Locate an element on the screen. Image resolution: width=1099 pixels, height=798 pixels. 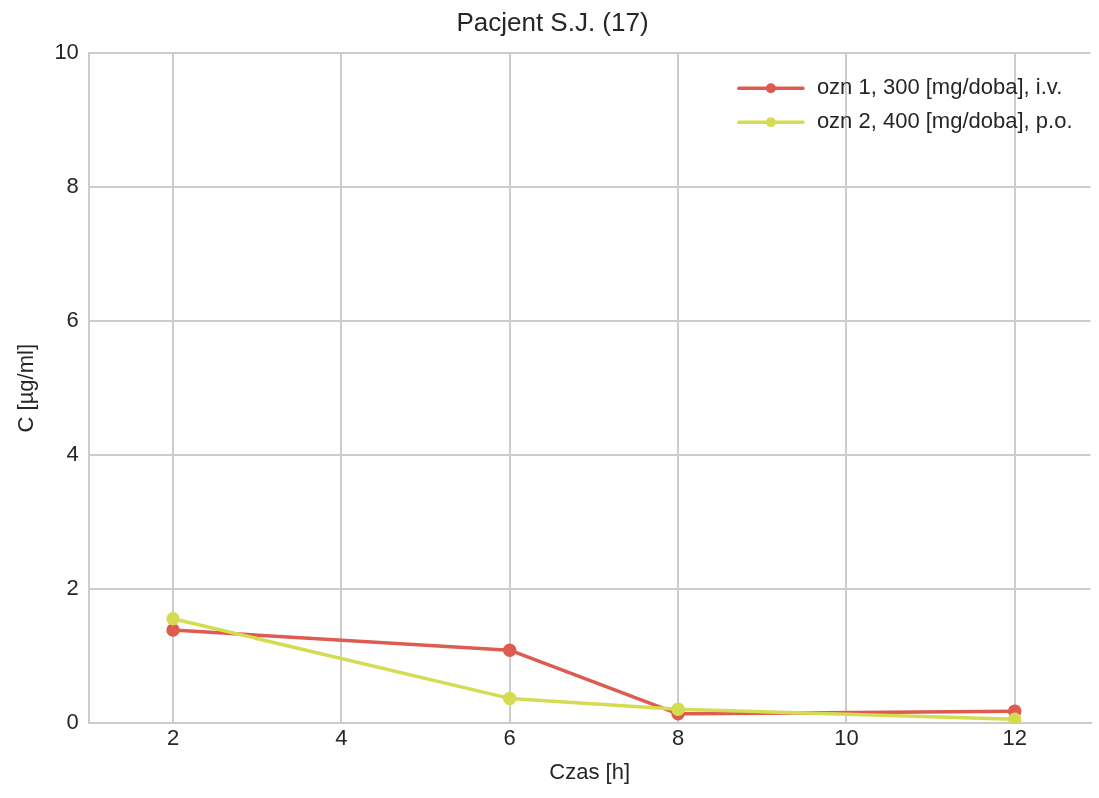
x-tick-label: 6 is located at coordinates (509, 738).